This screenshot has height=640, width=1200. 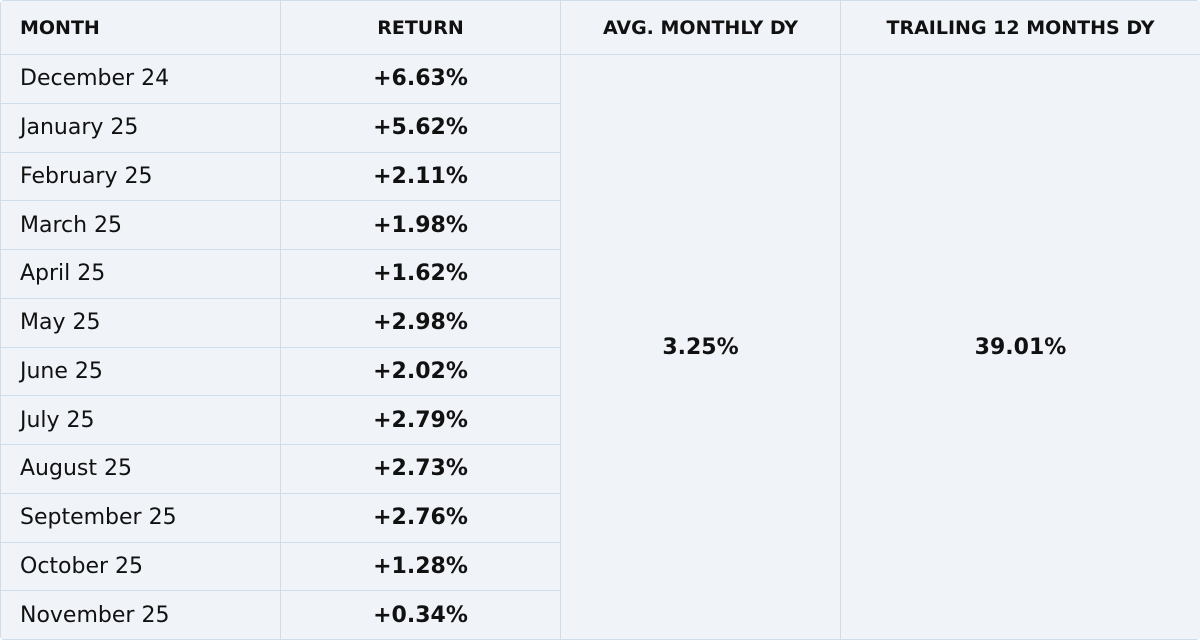 I want to click on month-cell: August 25, so click(x=140, y=469).